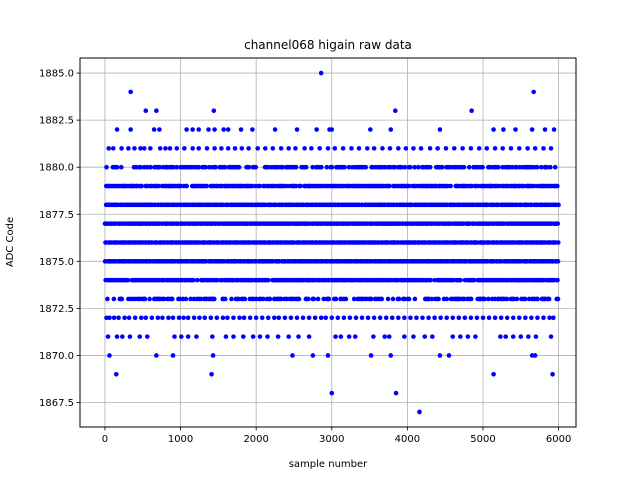 This screenshot has height=480, width=640. I want to click on y-tick-label: 1885.0, so click(56, 74).